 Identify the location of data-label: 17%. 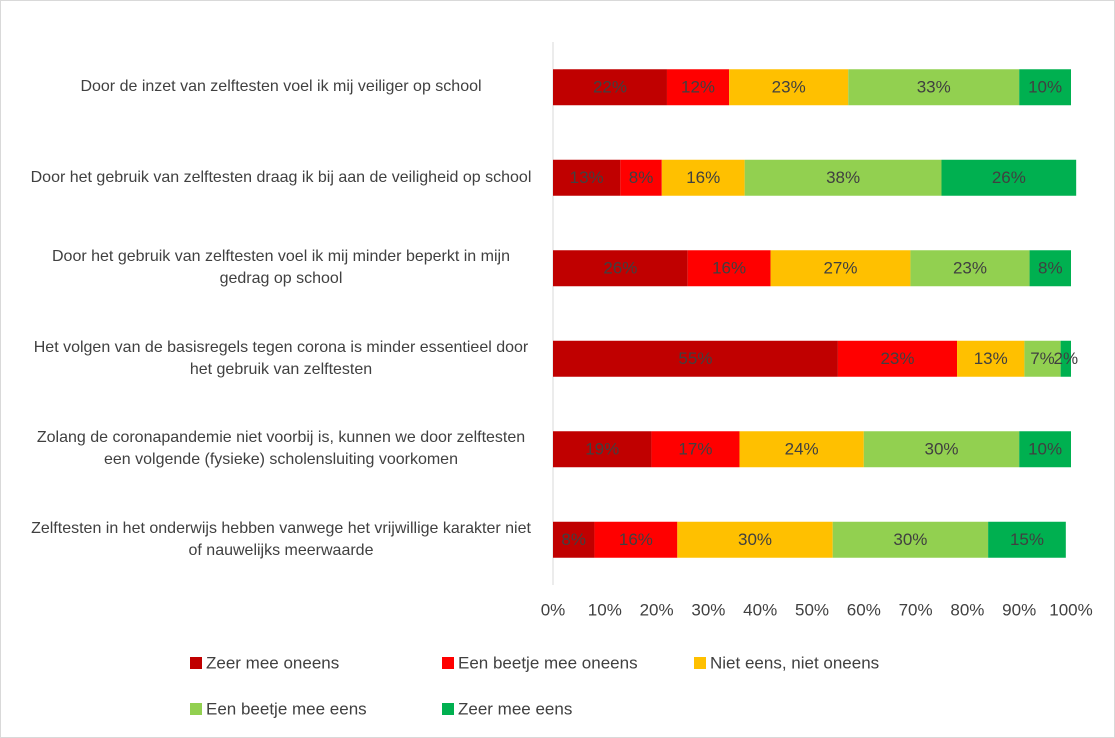
(695, 449).